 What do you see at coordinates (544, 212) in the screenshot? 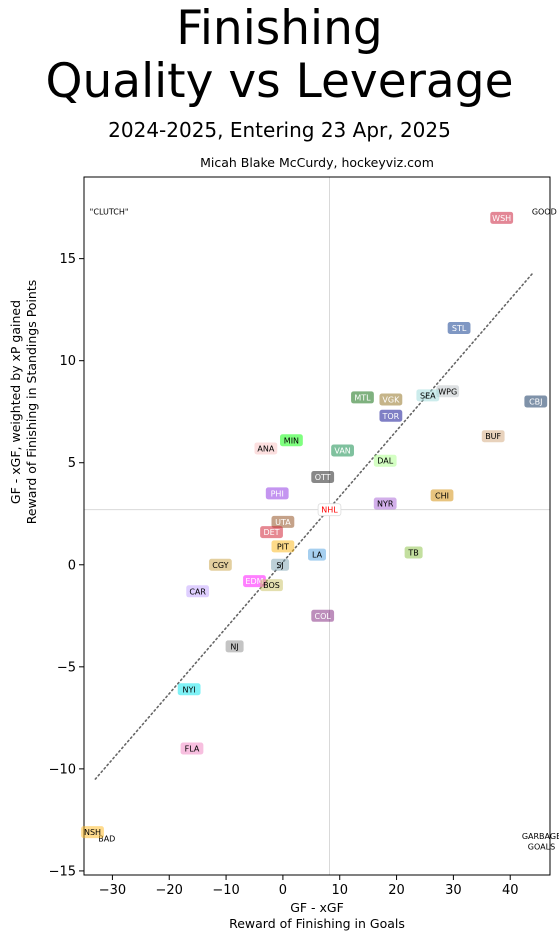
I see `corner-label: GOOD` at bounding box center [544, 212].